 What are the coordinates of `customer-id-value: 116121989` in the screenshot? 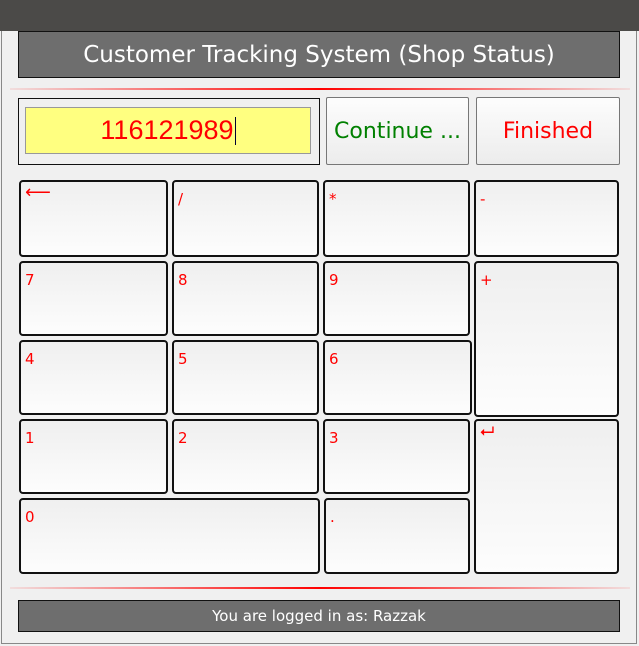 It's located at (167, 130).